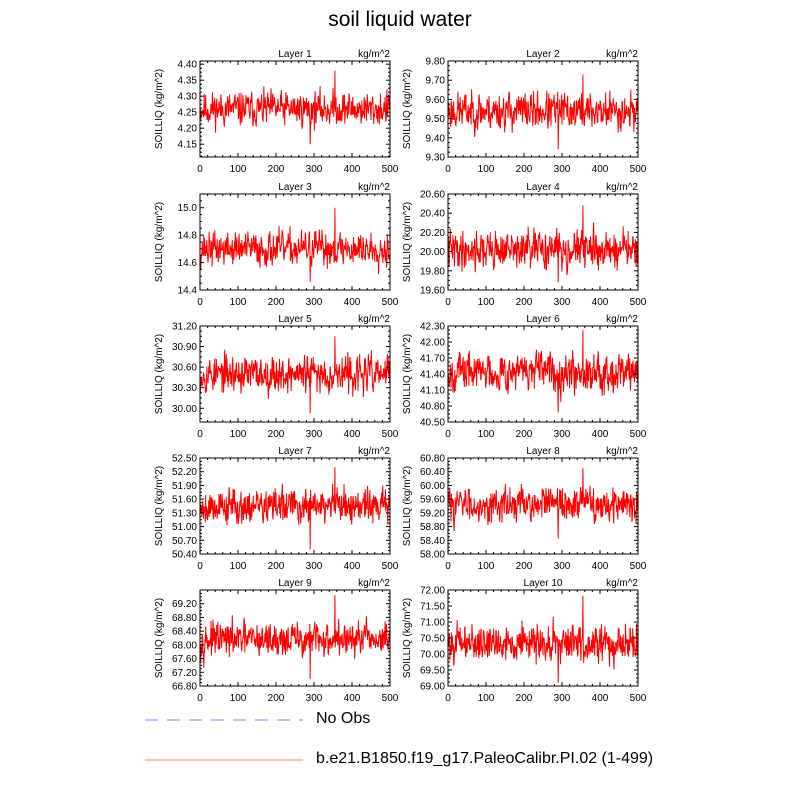 This screenshot has height=800, width=800. What do you see at coordinates (188, 113) in the screenshot?
I see `y-tick-label: 4.25` at bounding box center [188, 113].